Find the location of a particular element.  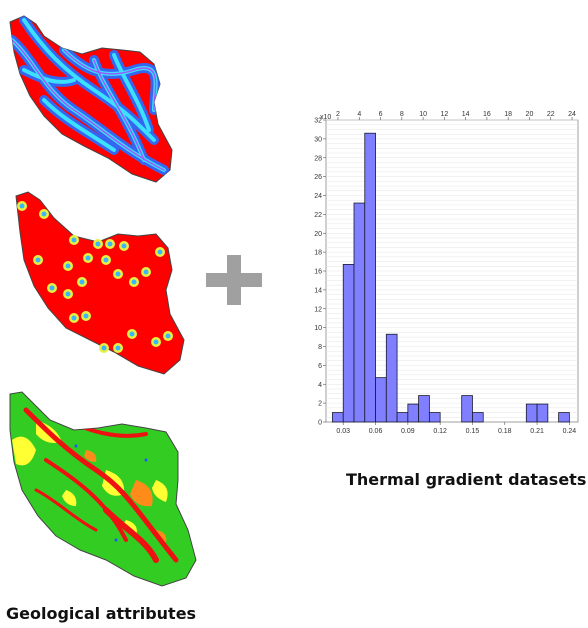

top-tick-label: 10 is located at coordinates (423, 114).